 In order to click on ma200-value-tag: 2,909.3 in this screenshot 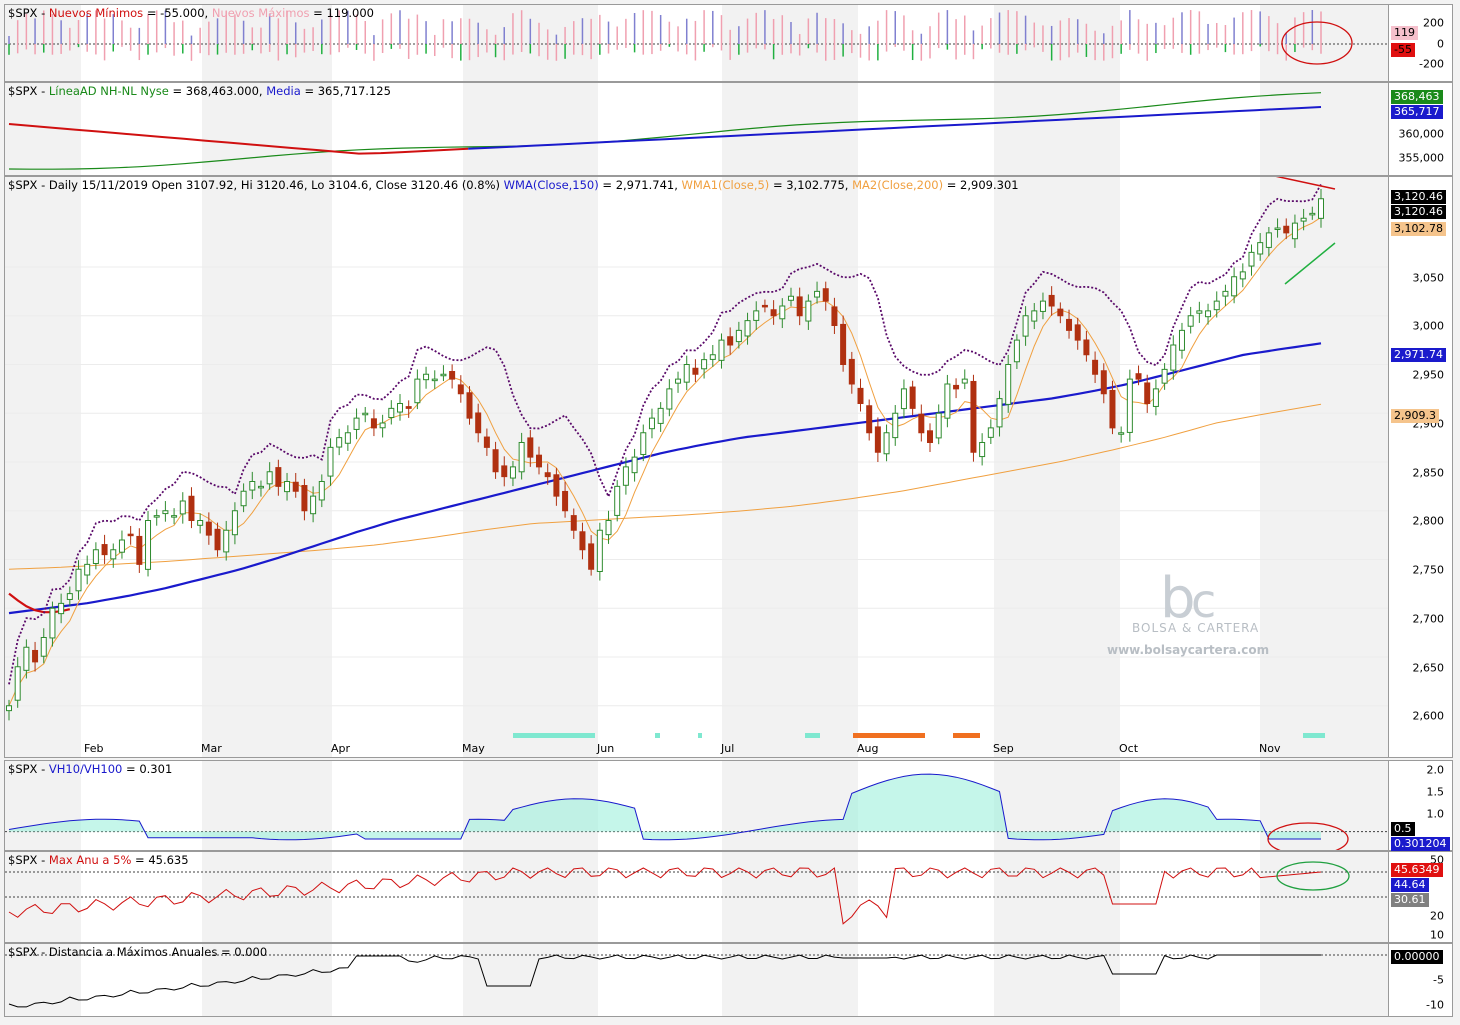, I will do `click(1415, 416)`.